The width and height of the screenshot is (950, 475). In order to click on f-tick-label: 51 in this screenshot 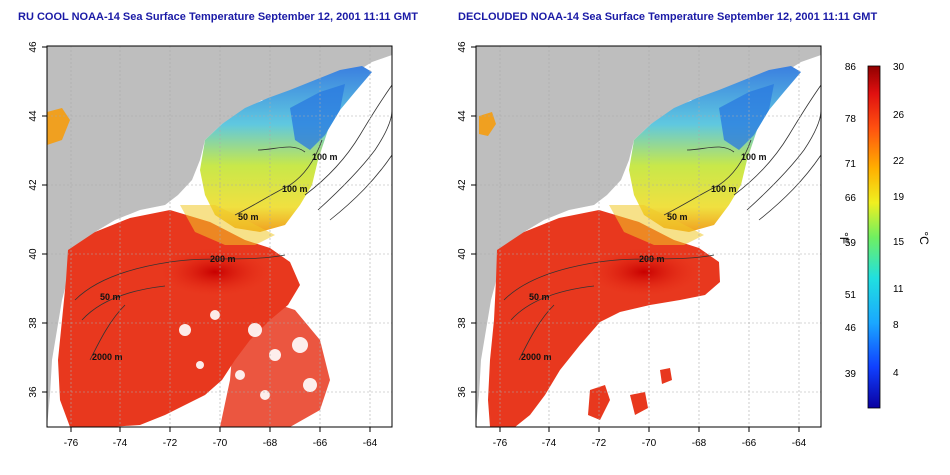, I will do `click(851, 295)`.